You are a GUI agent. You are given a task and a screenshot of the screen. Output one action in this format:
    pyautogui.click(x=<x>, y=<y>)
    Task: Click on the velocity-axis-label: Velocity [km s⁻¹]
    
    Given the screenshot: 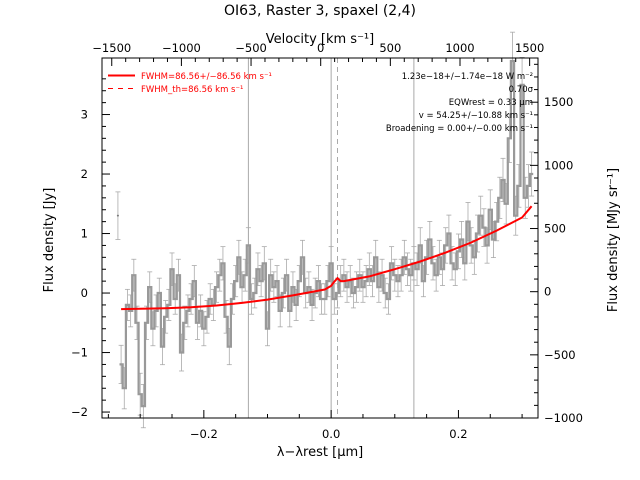 What is the action you would take?
    pyautogui.click(x=320, y=39)
    